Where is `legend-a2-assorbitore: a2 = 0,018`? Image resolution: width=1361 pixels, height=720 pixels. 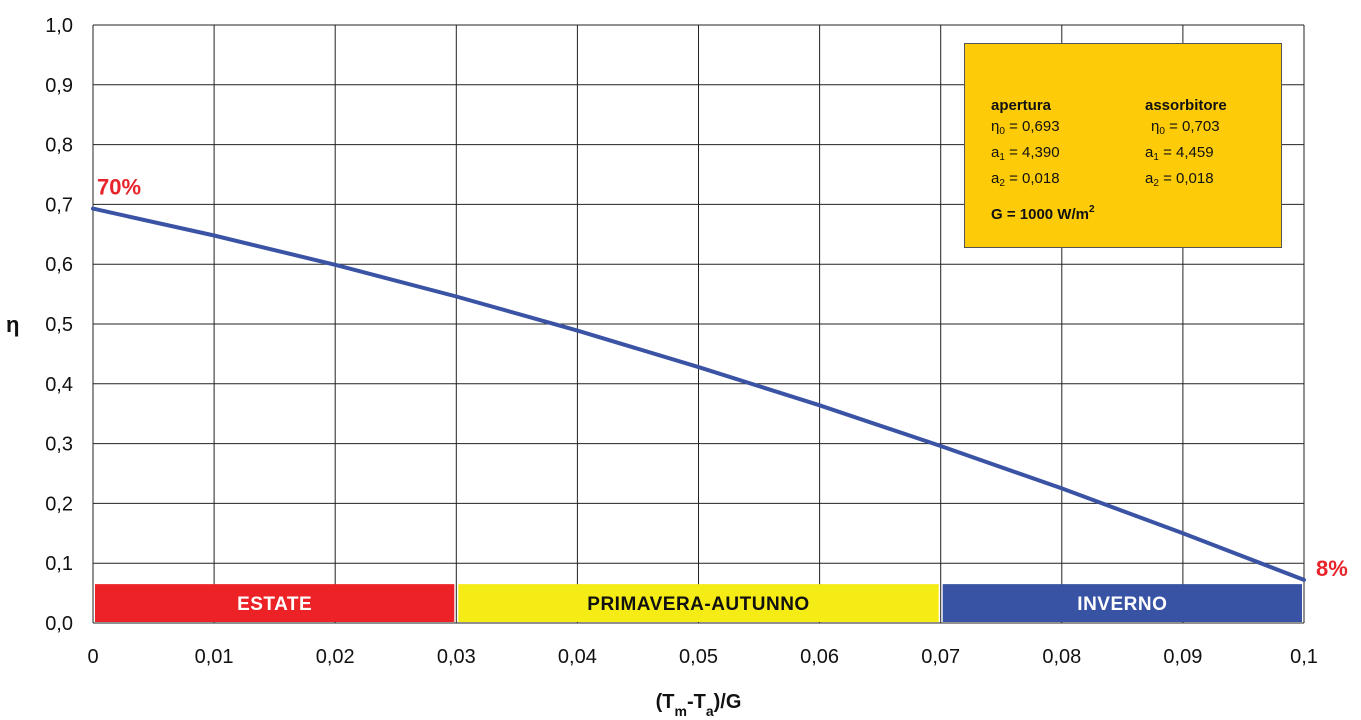 legend-a2-assorbitore: a2 = 0,018 is located at coordinates (1186, 181).